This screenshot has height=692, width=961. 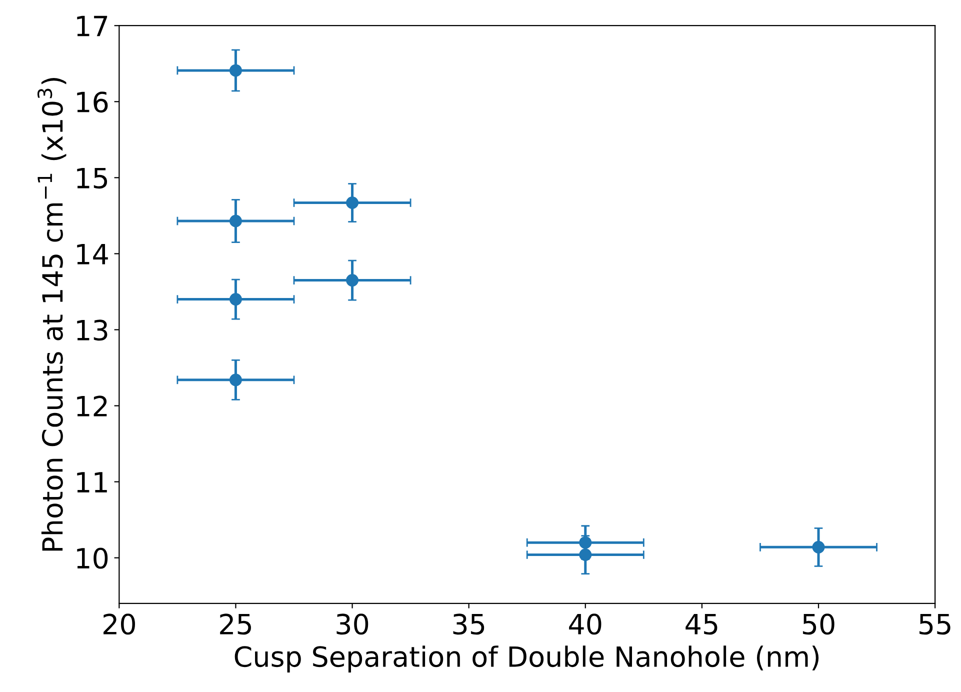 I want to click on y-tick-label: 16, so click(x=92, y=102).